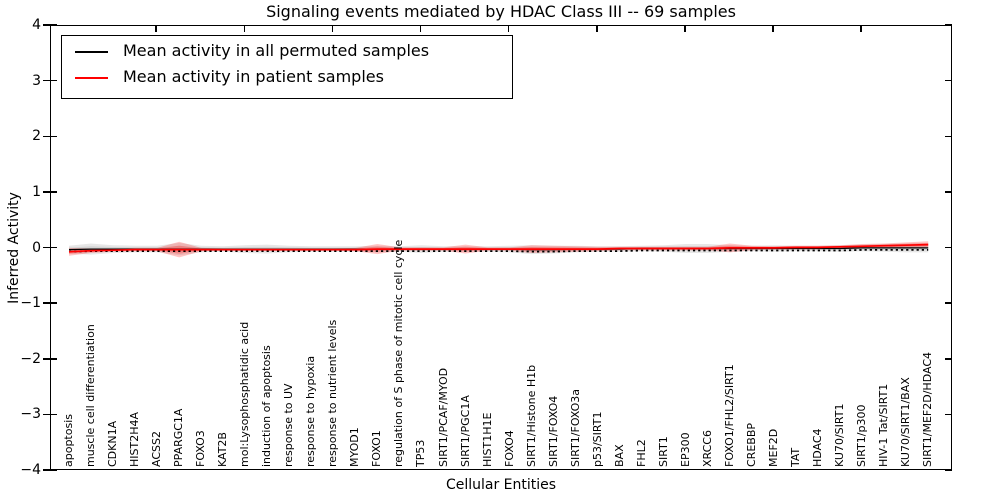 The image size is (1000, 500). What do you see at coordinates (135, 439) in the screenshot?
I see `x-tick-label: HIST2H4A` at bounding box center [135, 439].